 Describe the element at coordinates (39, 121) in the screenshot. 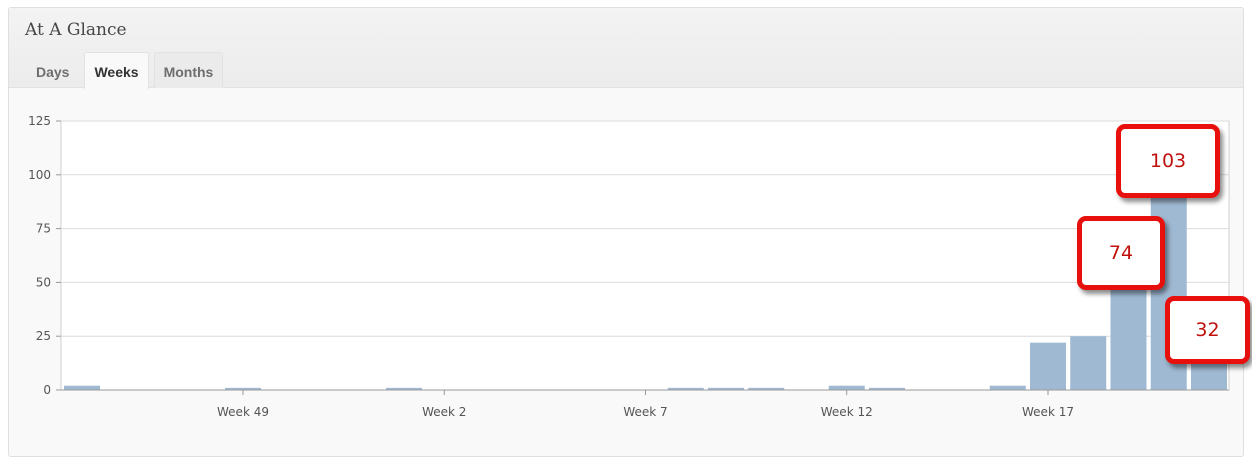

I see `y-tick-label: 125` at that location.